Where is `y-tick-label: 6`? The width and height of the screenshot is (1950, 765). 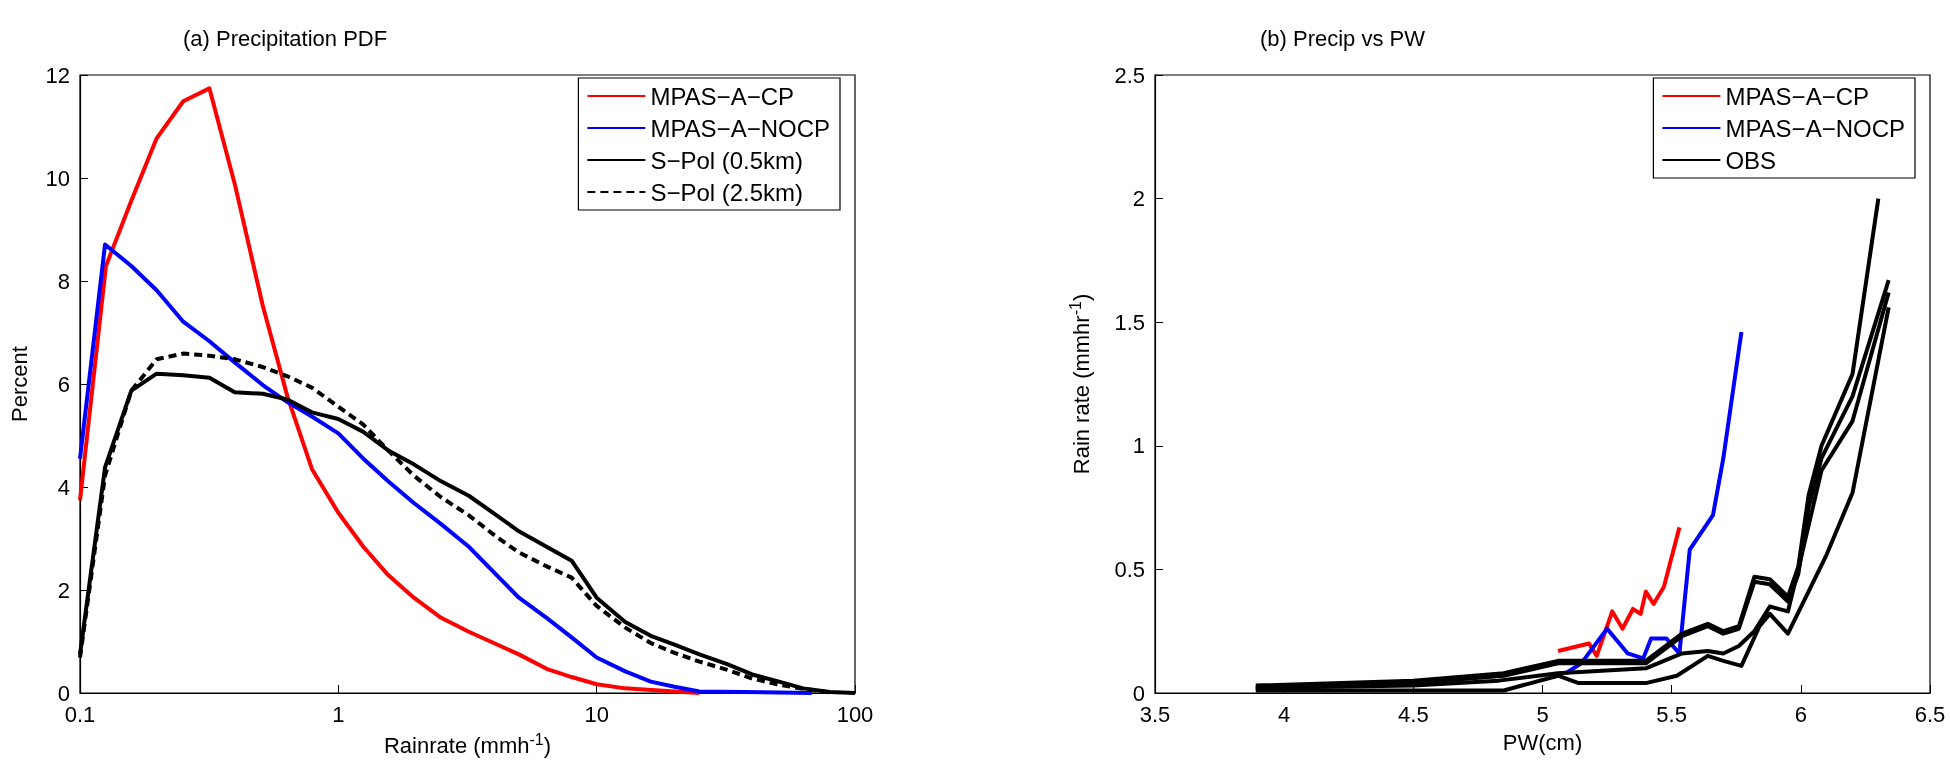
y-tick-label: 6 is located at coordinates (63, 384).